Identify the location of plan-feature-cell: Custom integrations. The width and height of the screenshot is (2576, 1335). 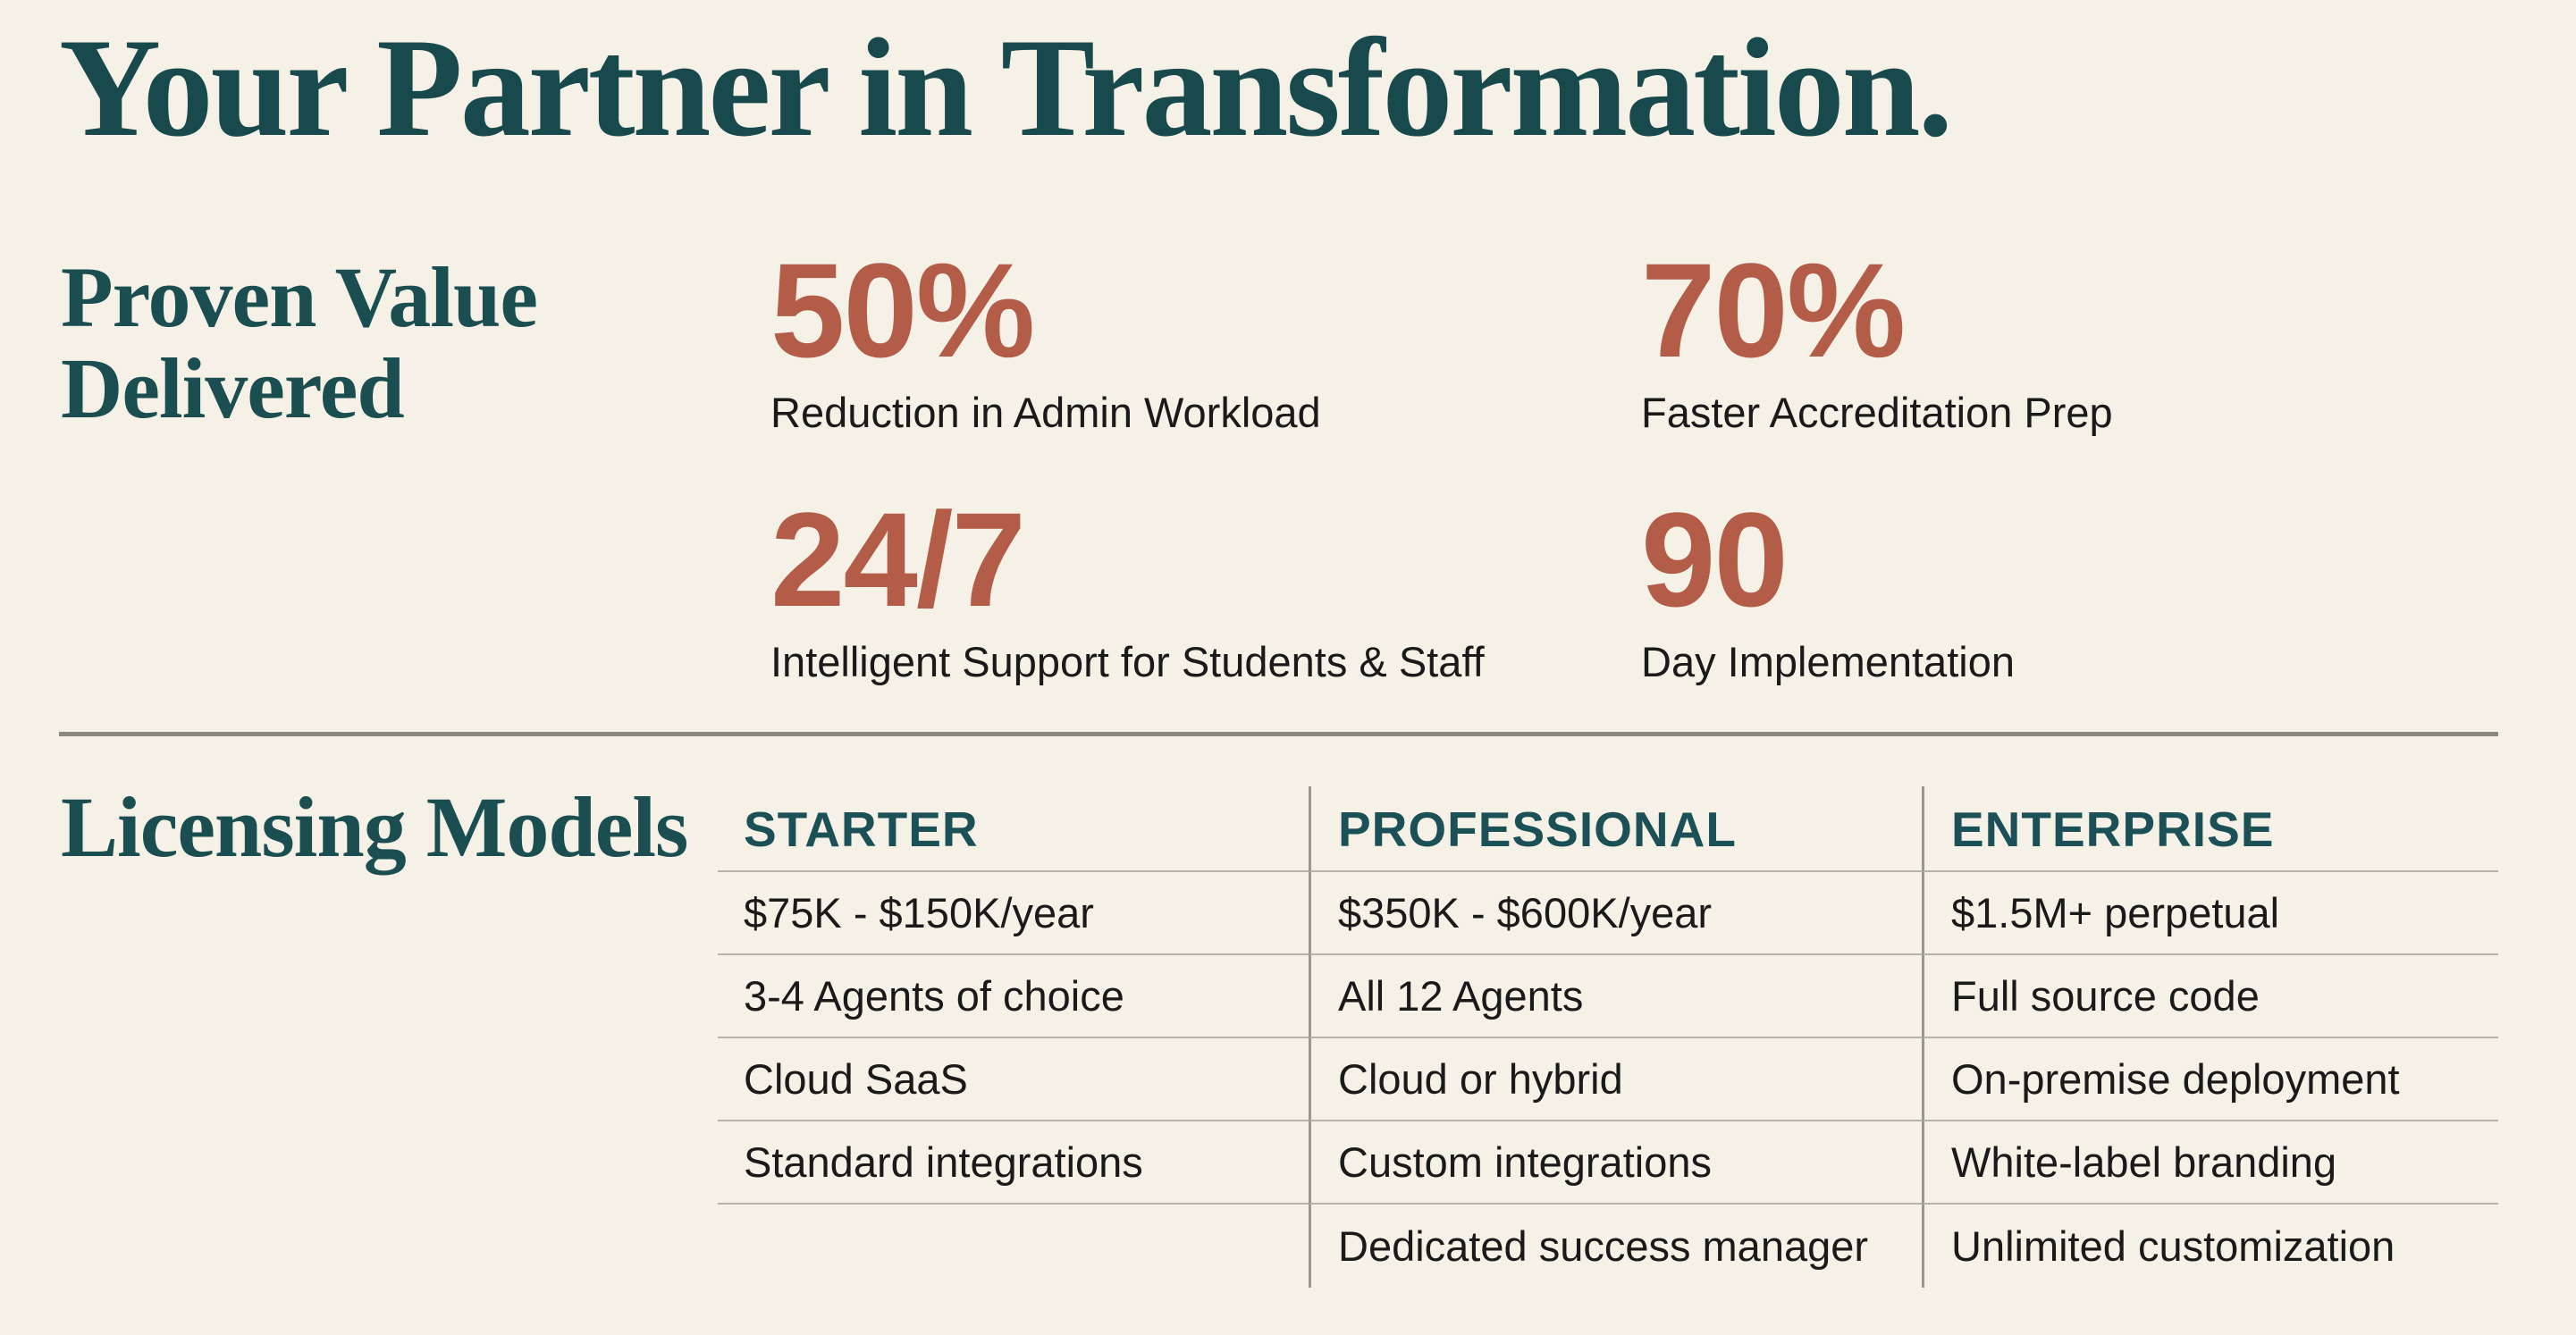
(1616, 1163).